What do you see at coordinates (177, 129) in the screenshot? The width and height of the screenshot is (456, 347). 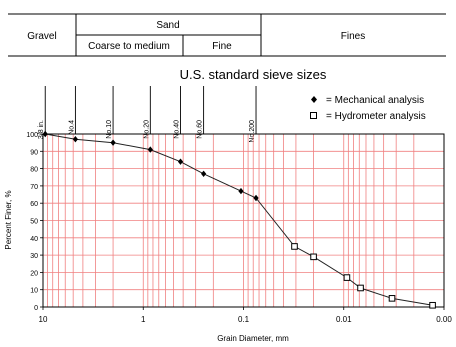 I see `sieve-label: No.40` at bounding box center [177, 129].